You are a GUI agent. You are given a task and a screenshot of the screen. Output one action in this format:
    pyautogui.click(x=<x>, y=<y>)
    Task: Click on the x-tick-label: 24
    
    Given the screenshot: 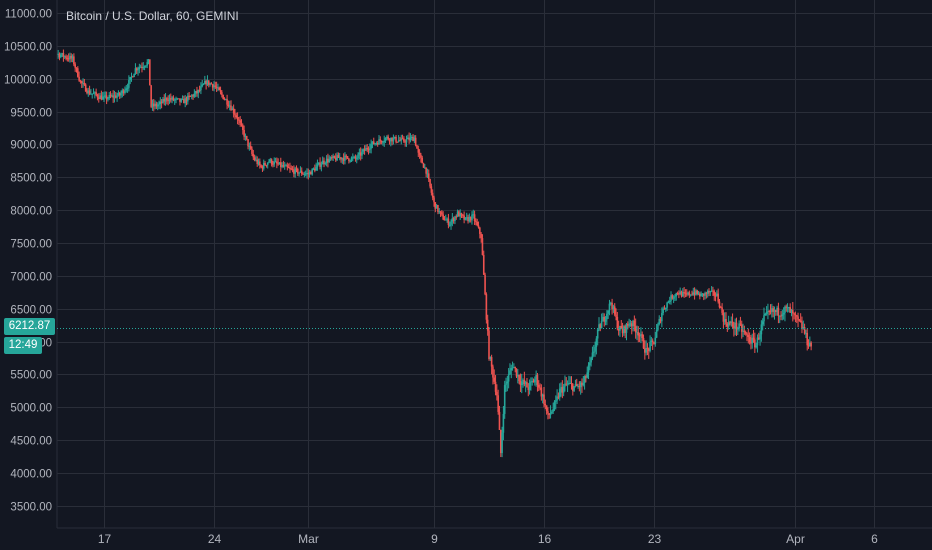 What is the action you would take?
    pyautogui.click(x=215, y=539)
    